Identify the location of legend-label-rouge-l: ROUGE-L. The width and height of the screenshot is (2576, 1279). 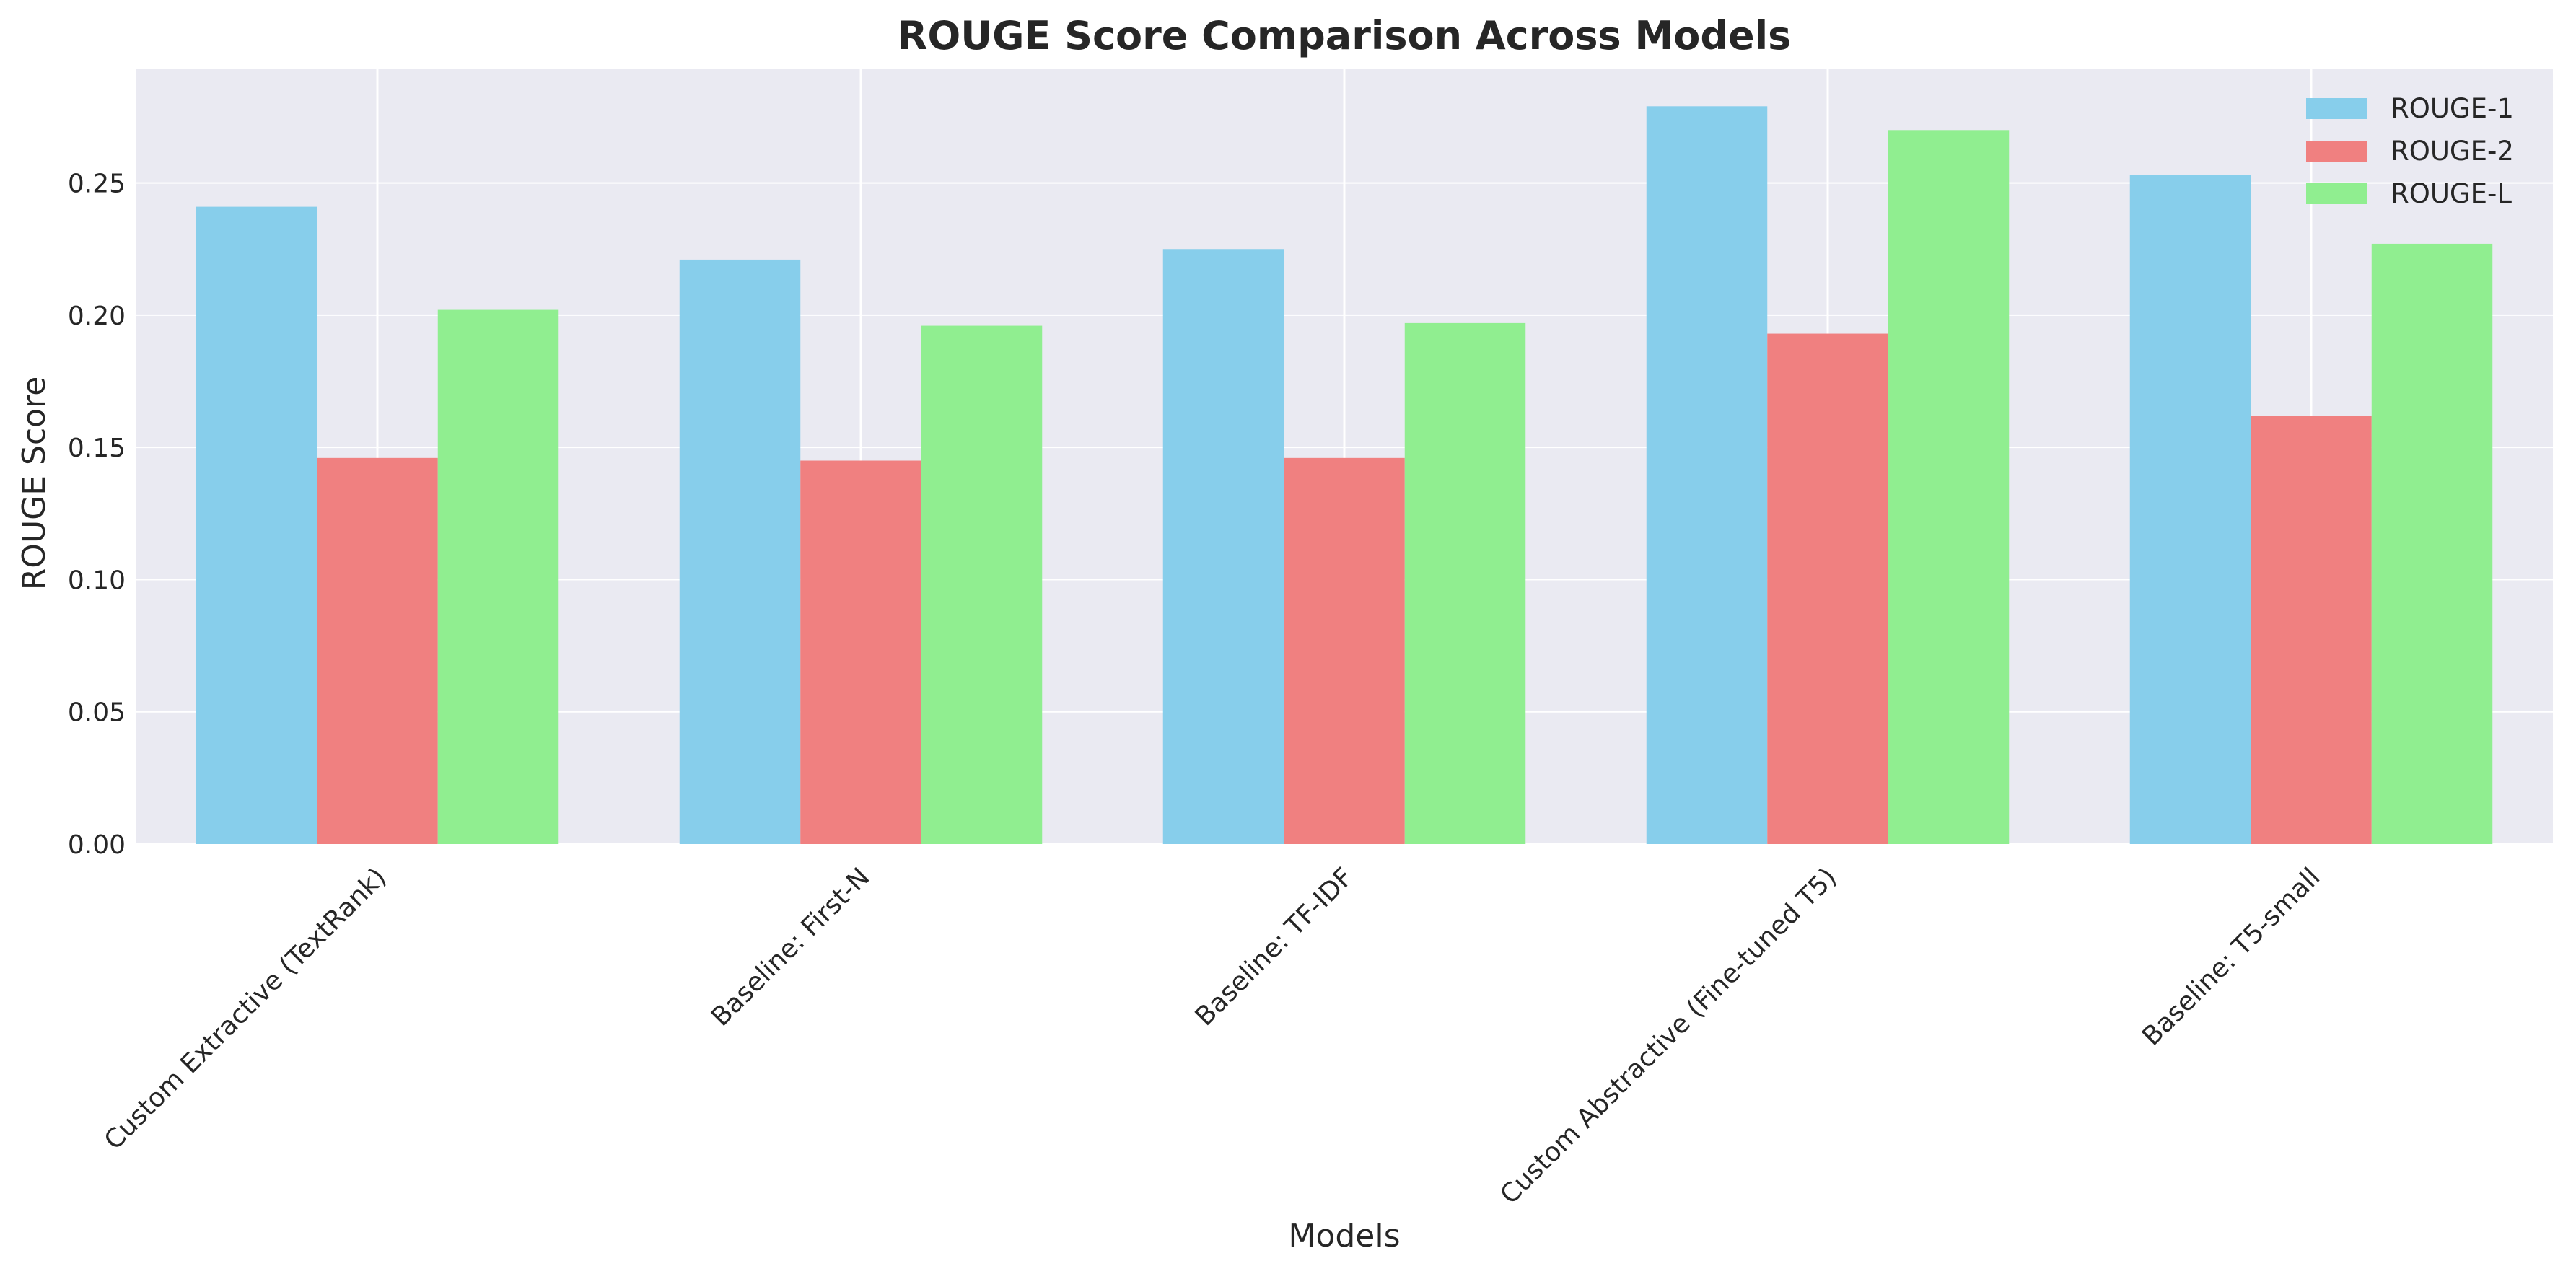
(2451, 193).